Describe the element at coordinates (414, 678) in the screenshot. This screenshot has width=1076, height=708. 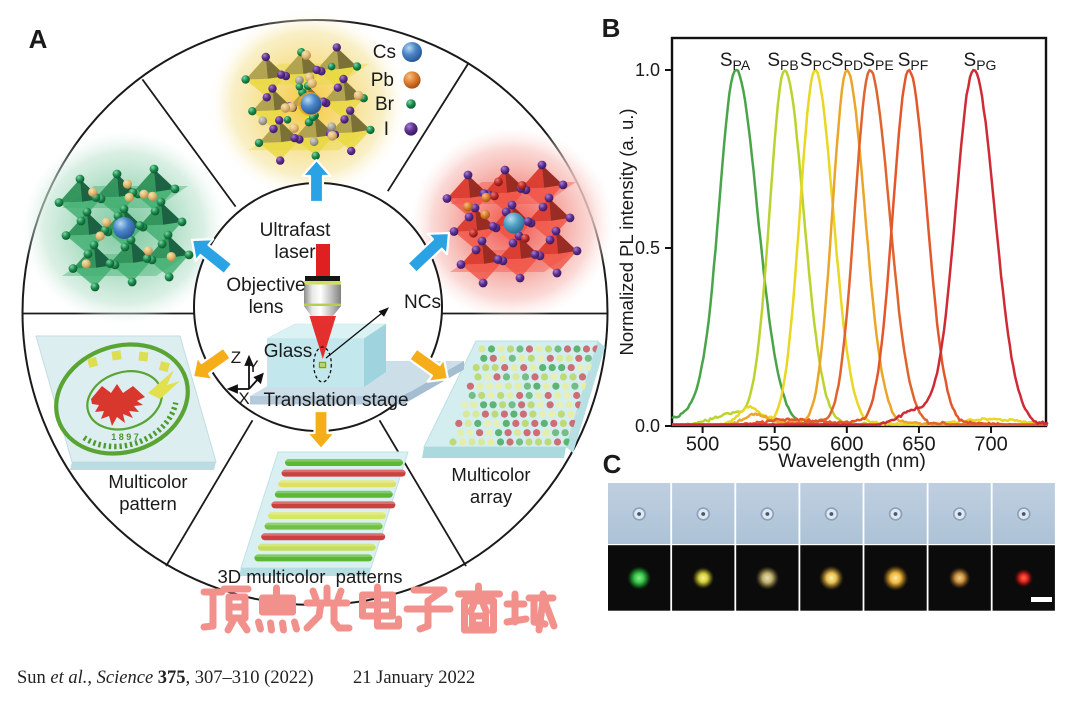
I see `svg-text: 21 January 2022` at that location.